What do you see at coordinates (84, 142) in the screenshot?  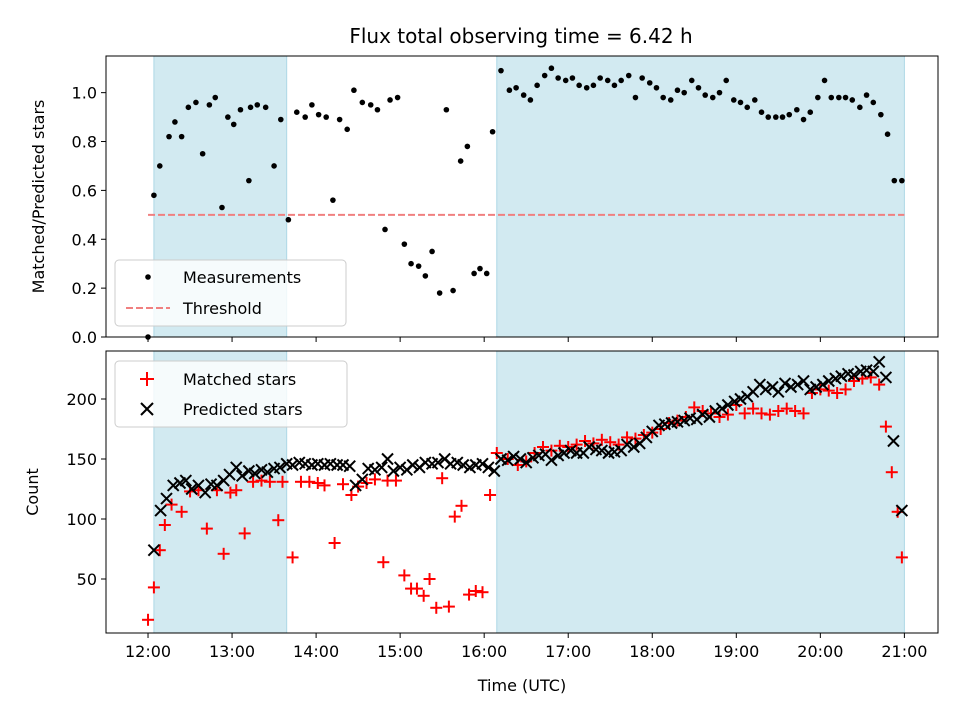 I see `y-tick-label: 0.8` at bounding box center [84, 142].